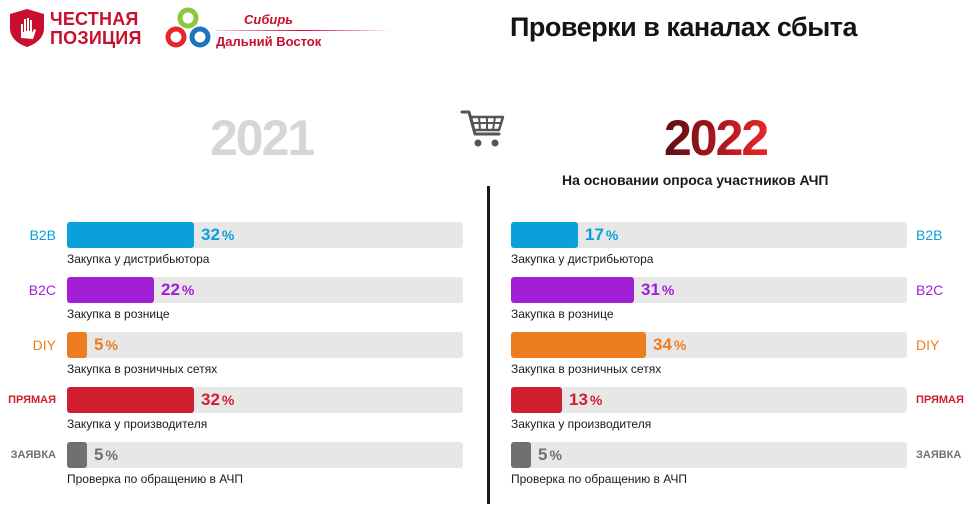 This screenshot has width=980, height=520. What do you see at coordinates (262, 138) in the screenshot?
I see `chart-title-2021: 2021` at bounding box center [262, 138].